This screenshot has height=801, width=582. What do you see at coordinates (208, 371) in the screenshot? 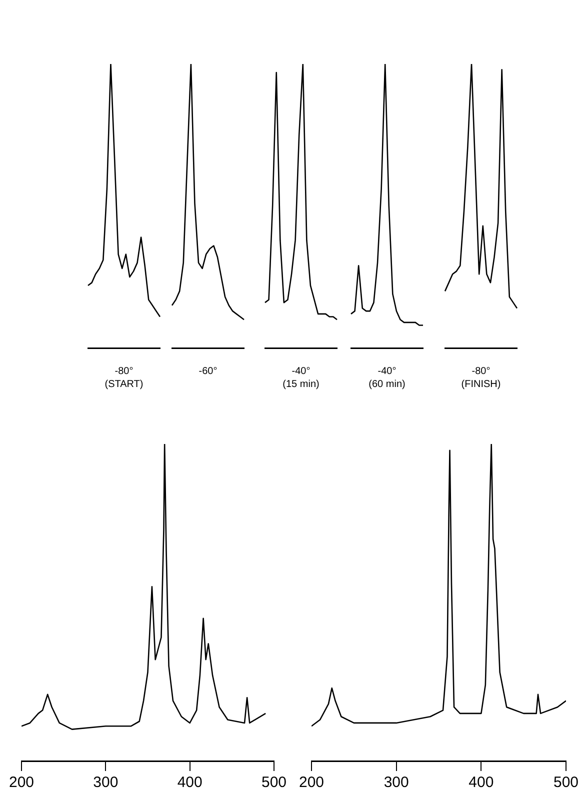
I see `text: -60°` at bounding box center [208, 371].